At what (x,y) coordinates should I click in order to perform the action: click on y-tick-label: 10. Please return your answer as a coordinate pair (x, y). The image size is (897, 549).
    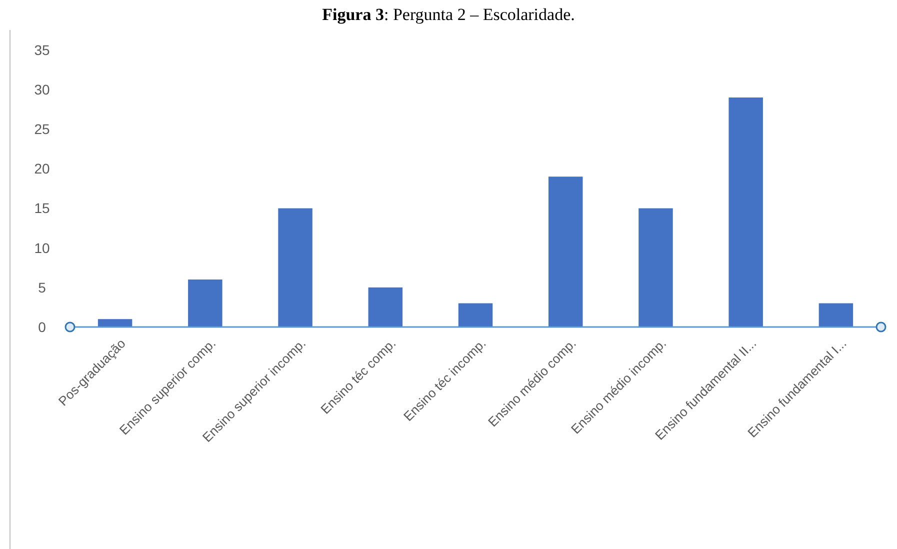
    Looking at the image, I should click on (42, 248).